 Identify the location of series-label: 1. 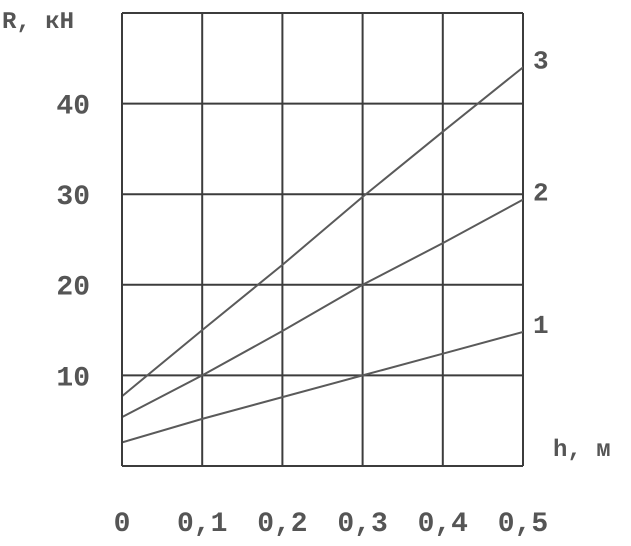
(541, 325).